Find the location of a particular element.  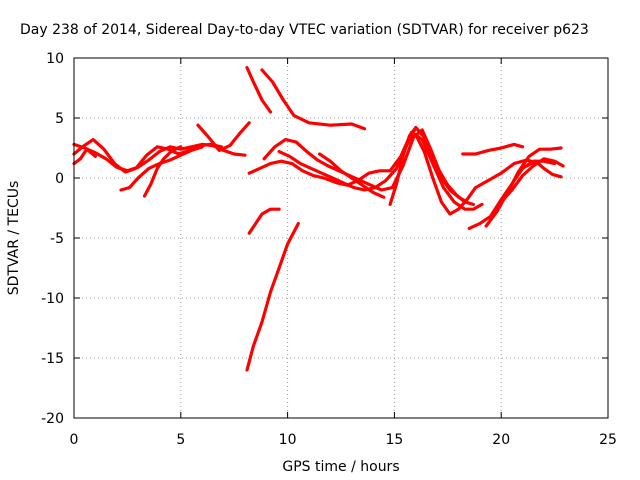

series-sat-p is located at coordinates (476, 174).